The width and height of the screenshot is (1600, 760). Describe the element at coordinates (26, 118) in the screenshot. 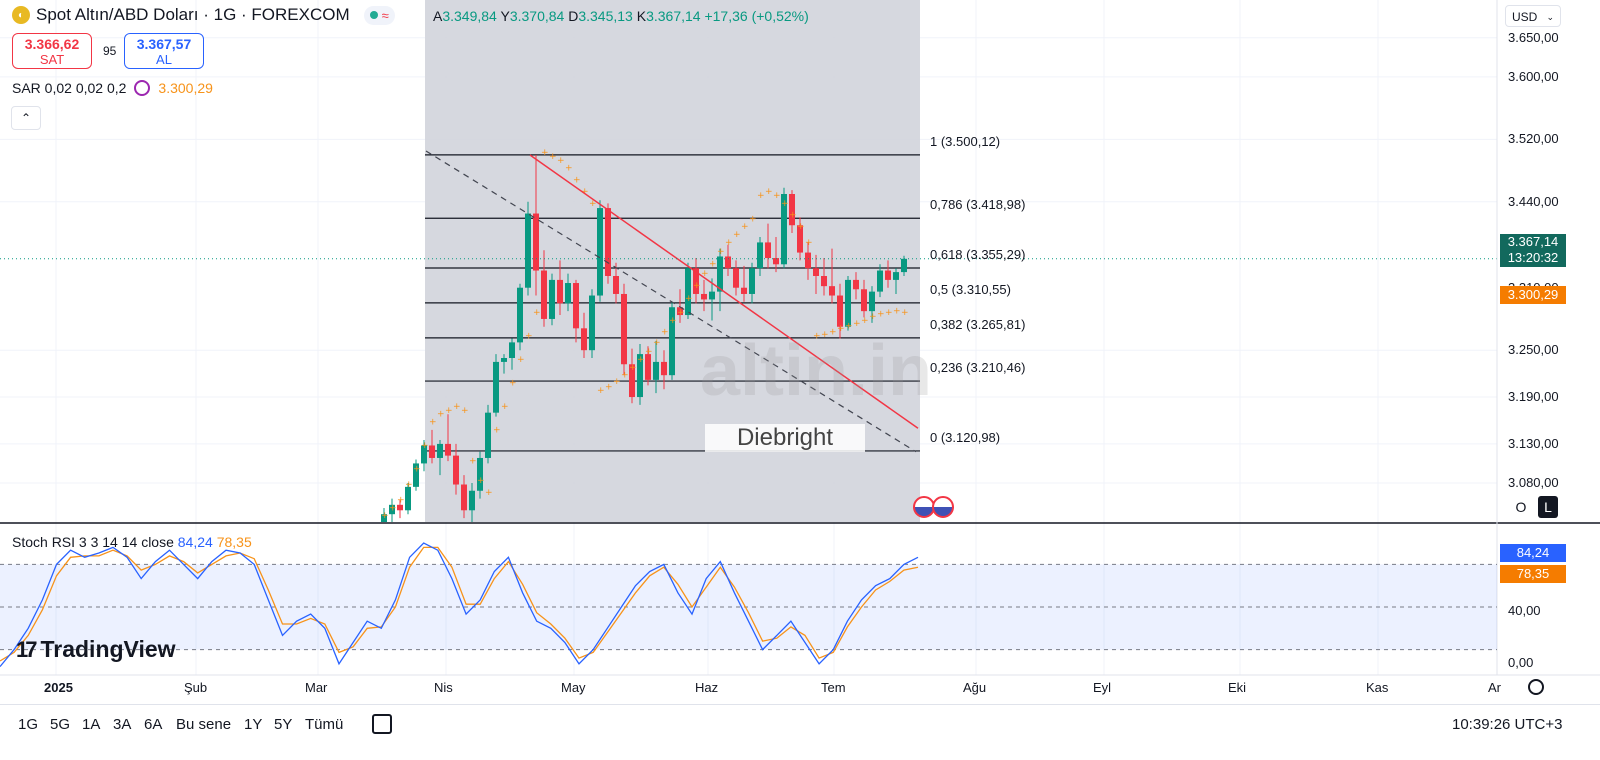

I see `collapse-legend-button: ⌃` at that location.